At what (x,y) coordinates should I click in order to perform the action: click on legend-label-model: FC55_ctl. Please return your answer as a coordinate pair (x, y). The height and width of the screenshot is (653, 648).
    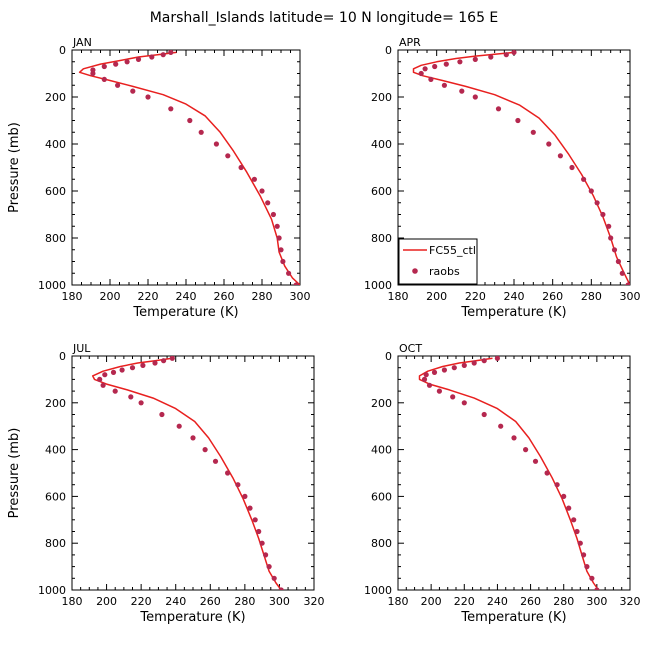
    Looking at the image, I should click on (452, 250).